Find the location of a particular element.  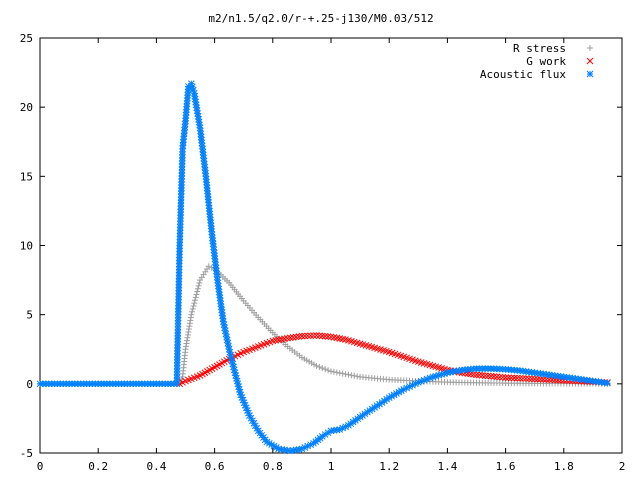

y-tick-label: -5 is located at coordinates (26, 453).